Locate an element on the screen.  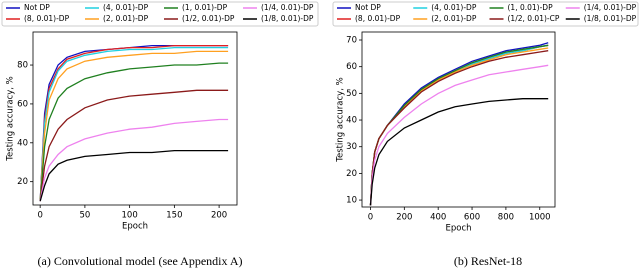
x-tick-label: 50 is located at coordinates (84, 216).